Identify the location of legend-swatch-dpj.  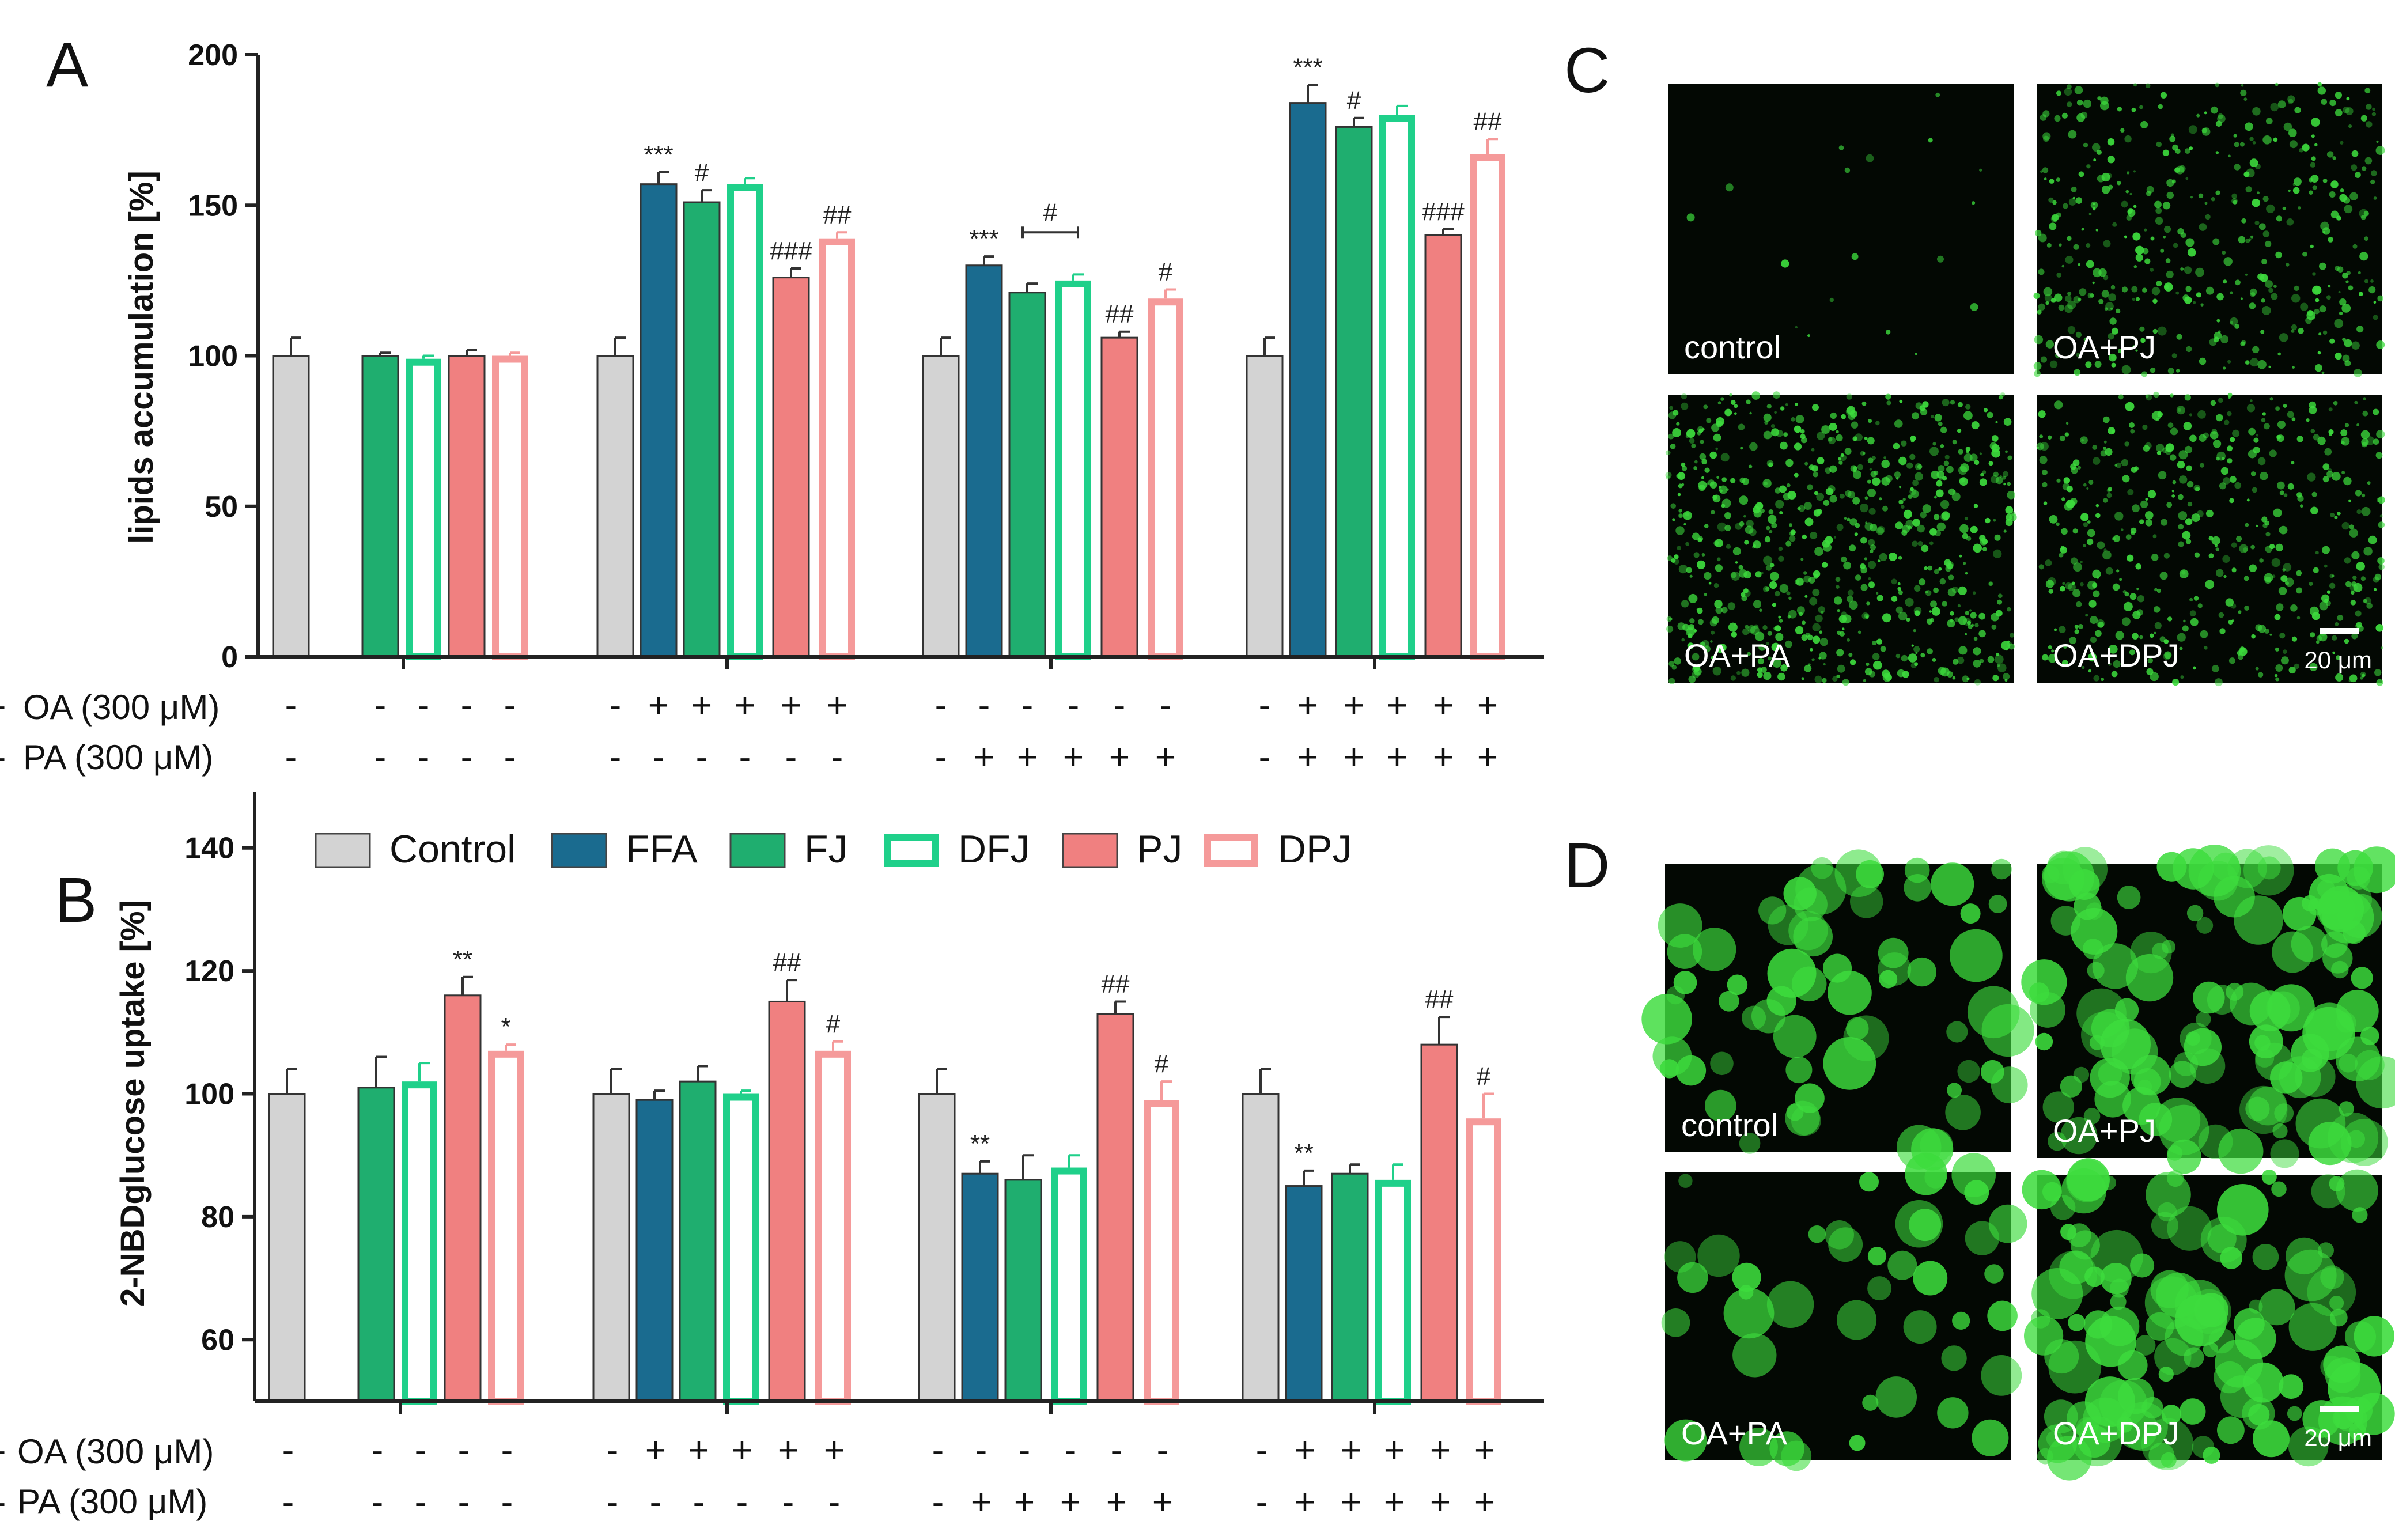
(1231, 851).